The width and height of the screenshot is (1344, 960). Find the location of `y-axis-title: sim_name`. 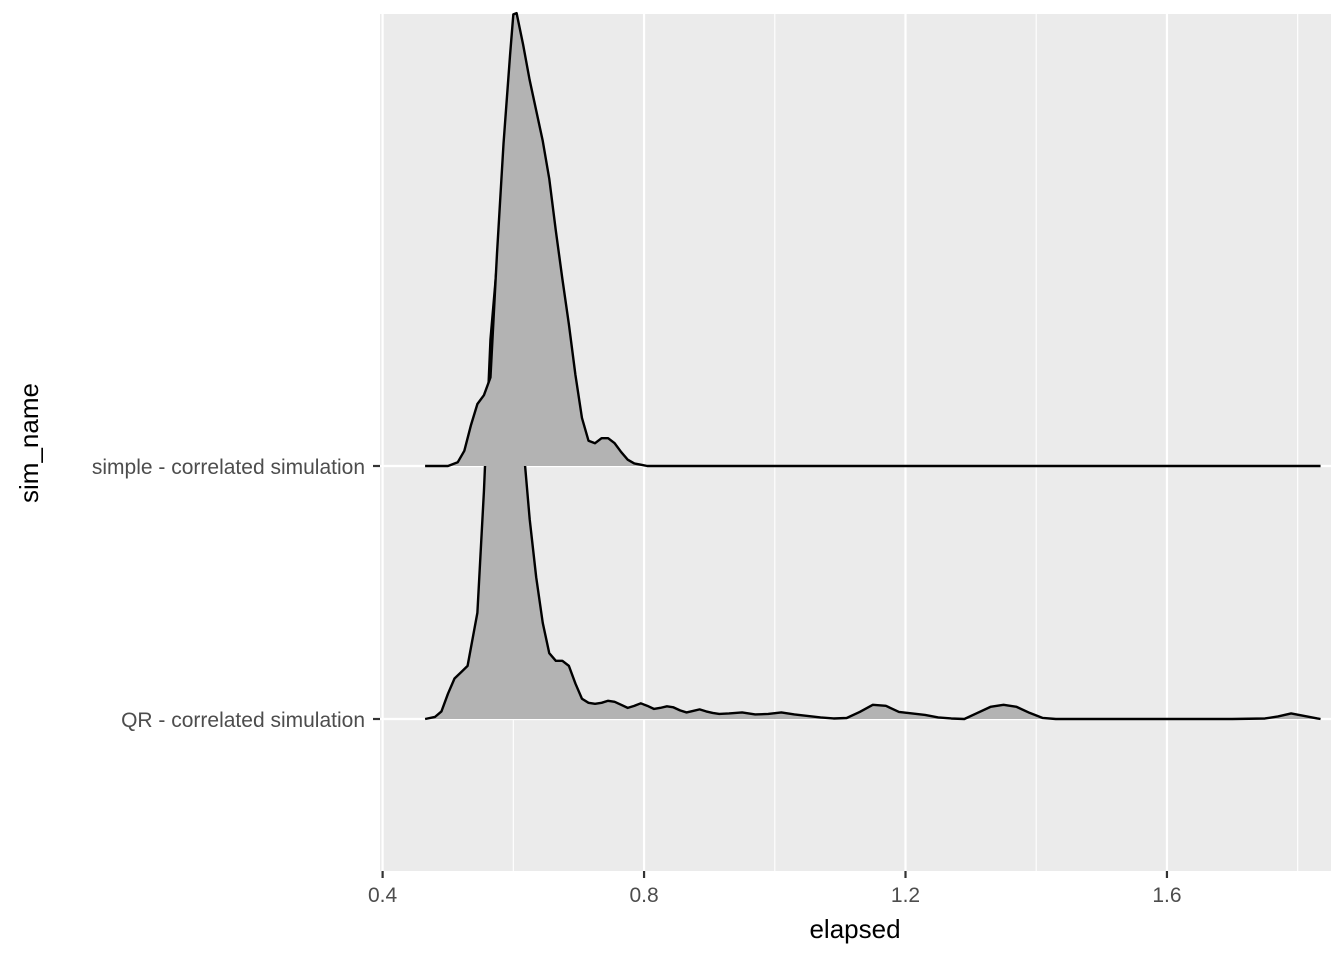

y-axis-title: sim_name is located at coordinates (29, 443).